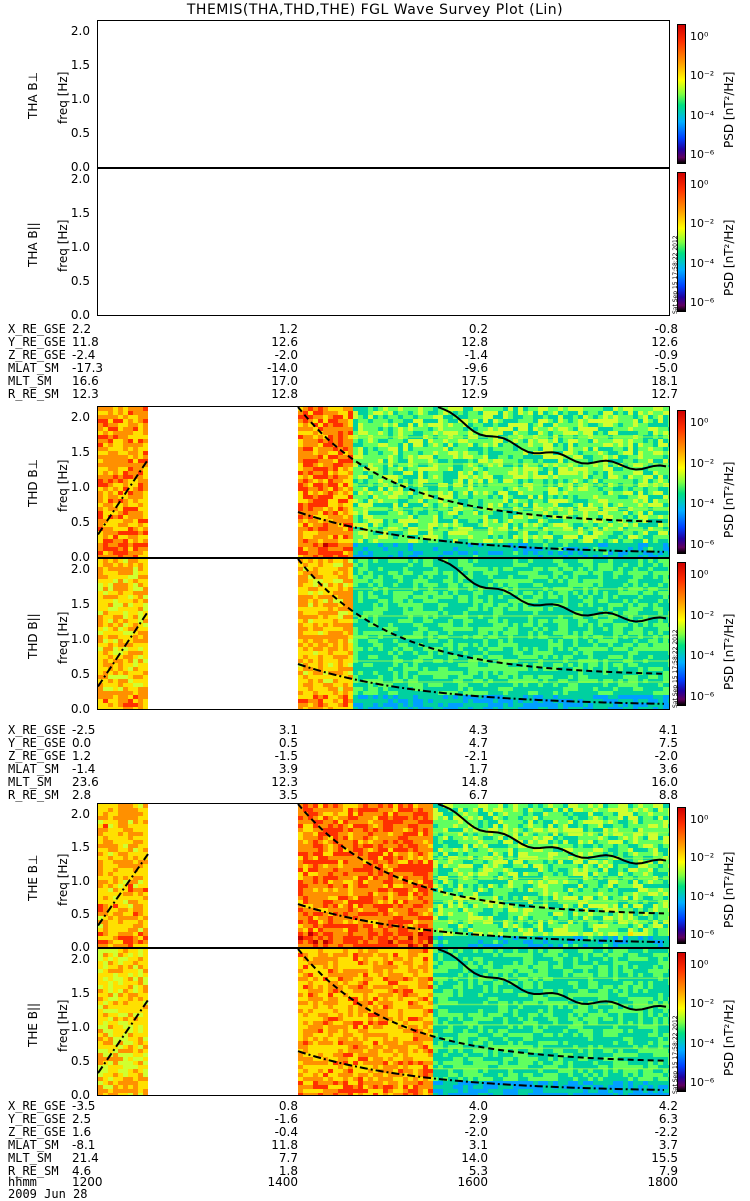 This screenshot has width=750, height=1201. I want to click on panel-unit-label: freq [Hz], so click(63, 486).